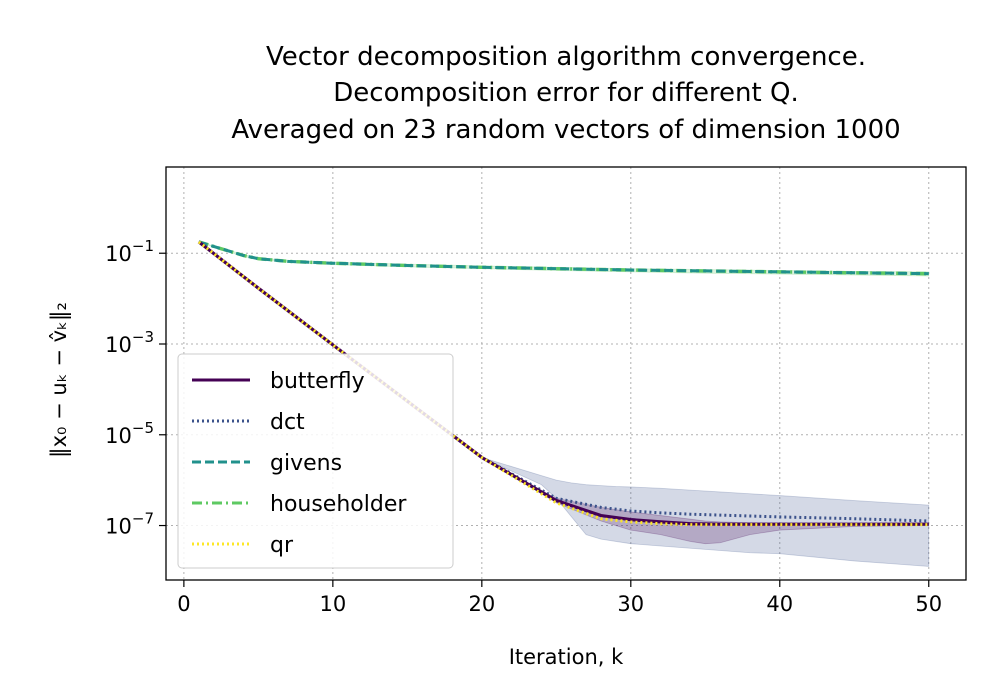 The height and width of the screenshot is (698, 997). I want to click on legend-label-householder: householder, so click(338, 504).